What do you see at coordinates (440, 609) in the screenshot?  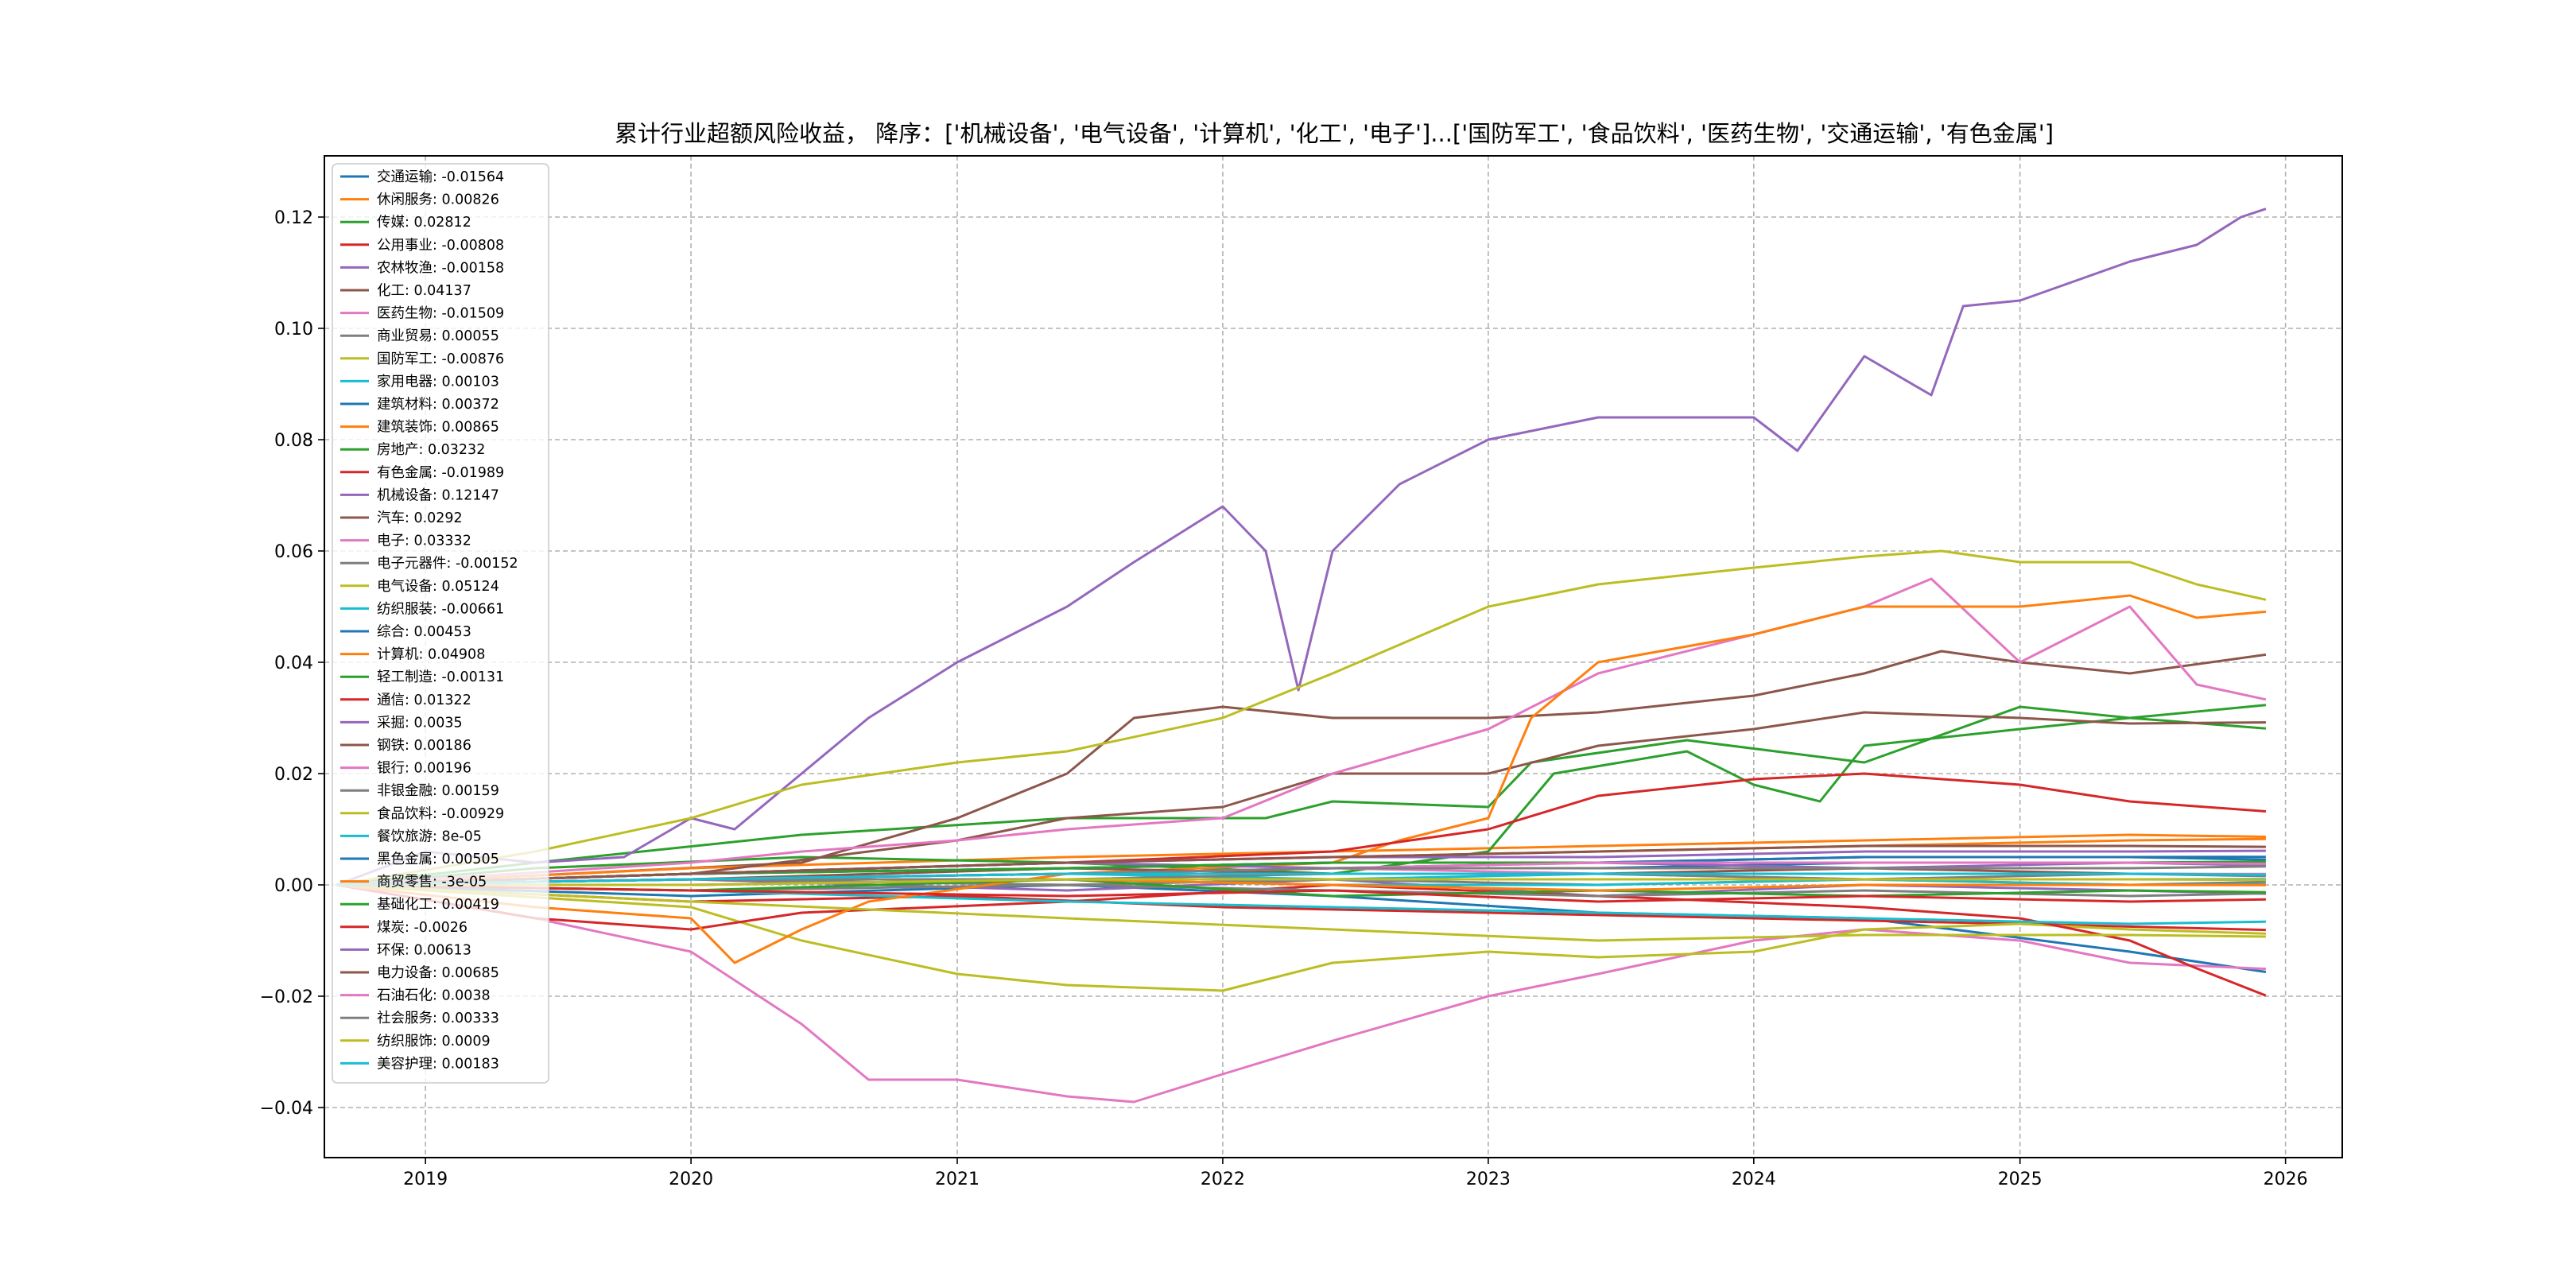 I see `legend-label: 纺织服装: -0.00661` at bounding box center [440, 609].